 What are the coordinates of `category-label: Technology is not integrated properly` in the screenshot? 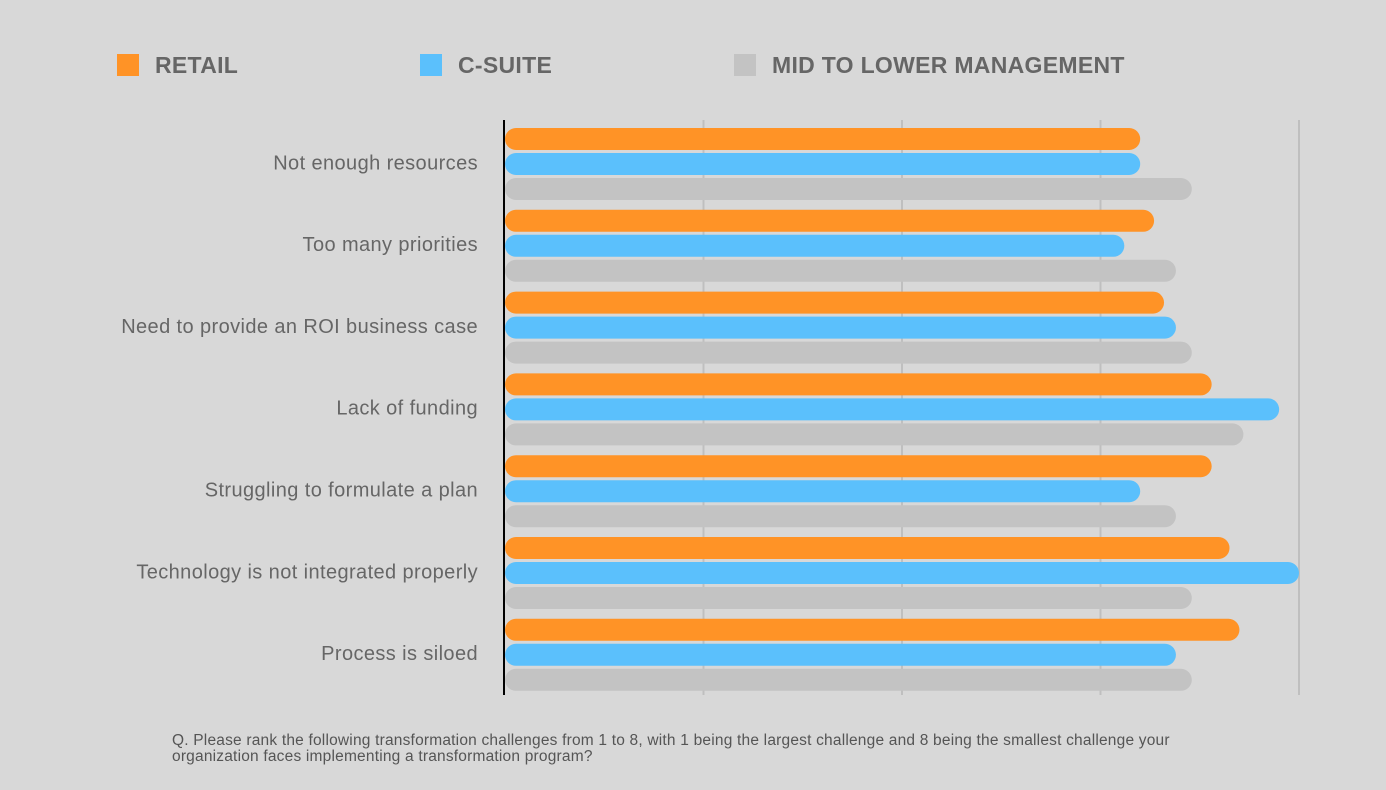 It's located at (307, 572).